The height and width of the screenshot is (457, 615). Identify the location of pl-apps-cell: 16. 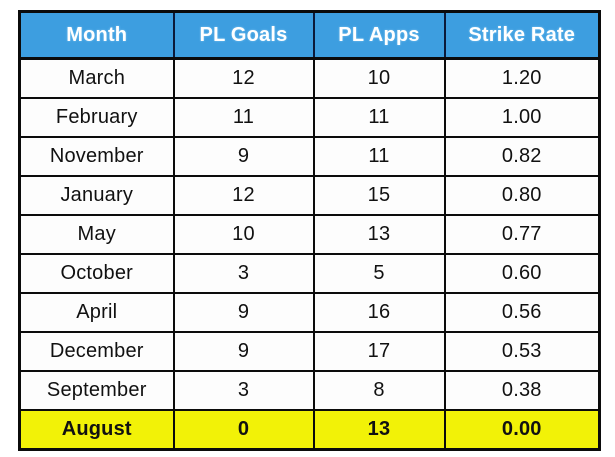
(379, 312).